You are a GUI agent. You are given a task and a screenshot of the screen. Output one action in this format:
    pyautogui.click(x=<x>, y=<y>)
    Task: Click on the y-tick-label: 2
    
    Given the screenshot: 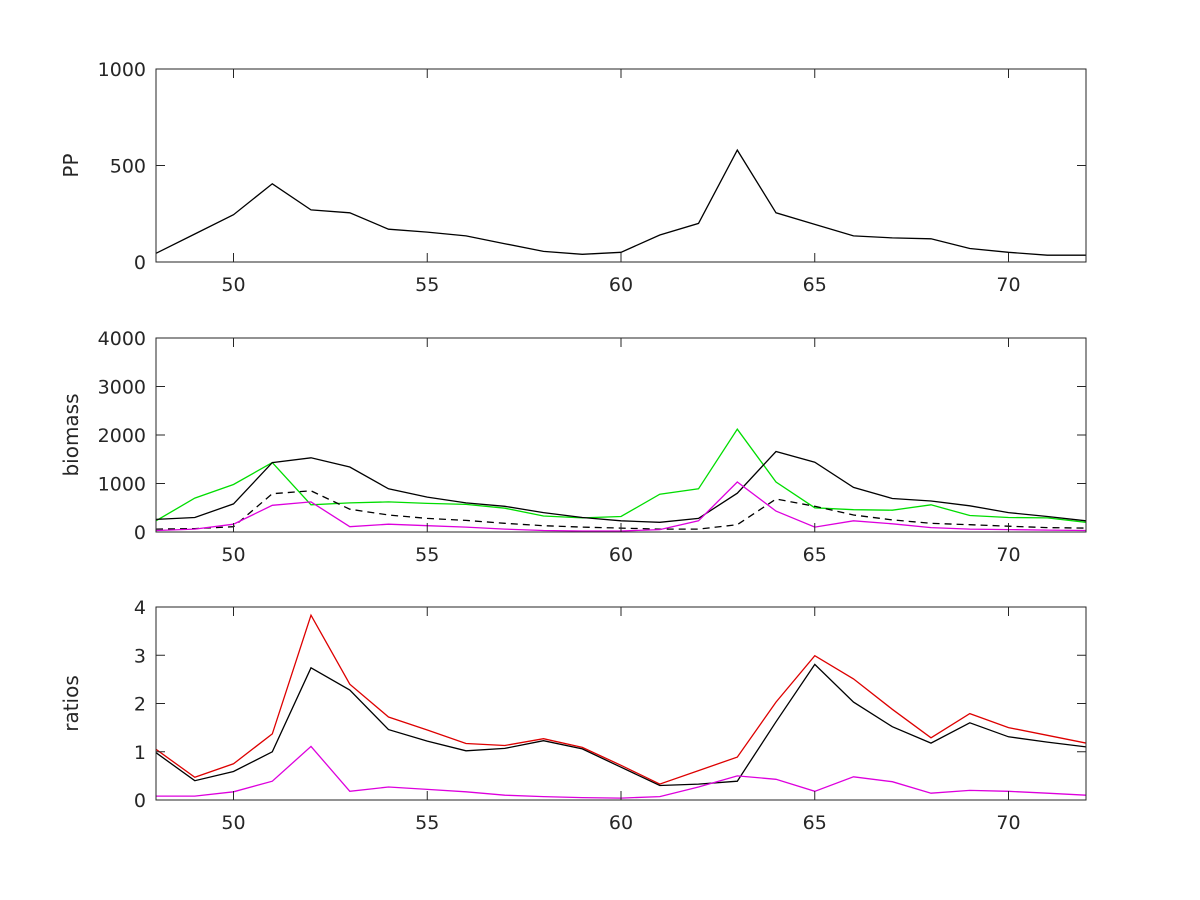 What is the action you would take?
    pyautogui.click(x=140, y=705)
    